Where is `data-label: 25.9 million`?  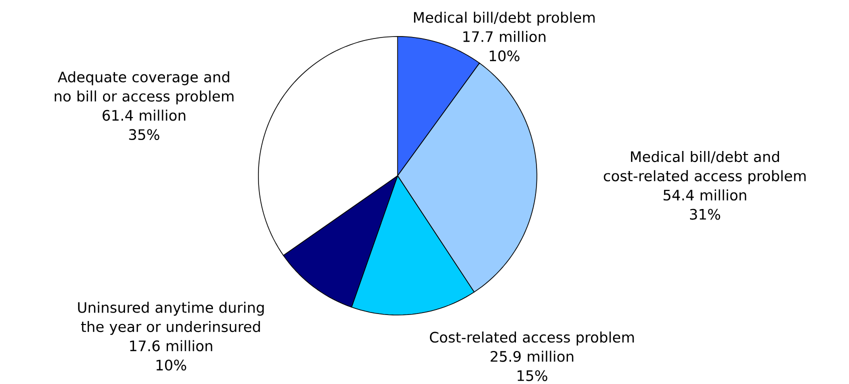
data-label: 25.9 million is located at coordinates (532, 356).